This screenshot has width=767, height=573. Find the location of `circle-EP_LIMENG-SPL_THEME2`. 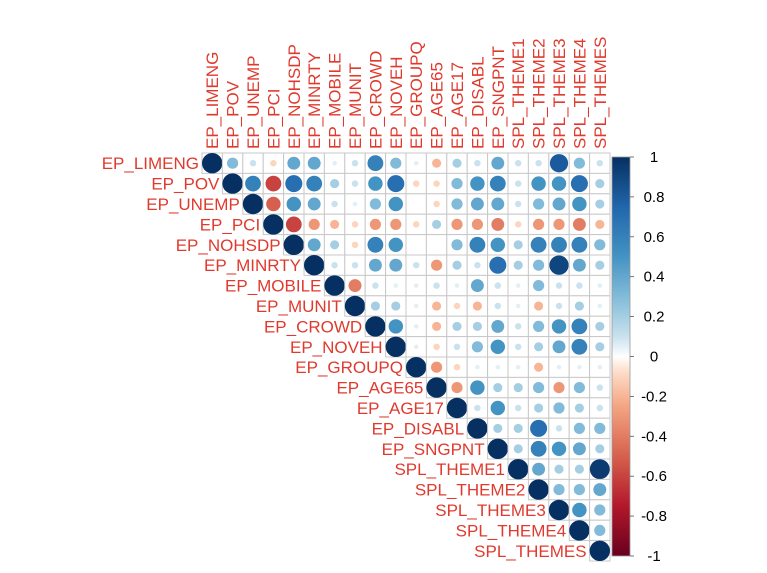

circle-EP_LIMENG-SPL_THEME2 is located at coordinates (538, 163).